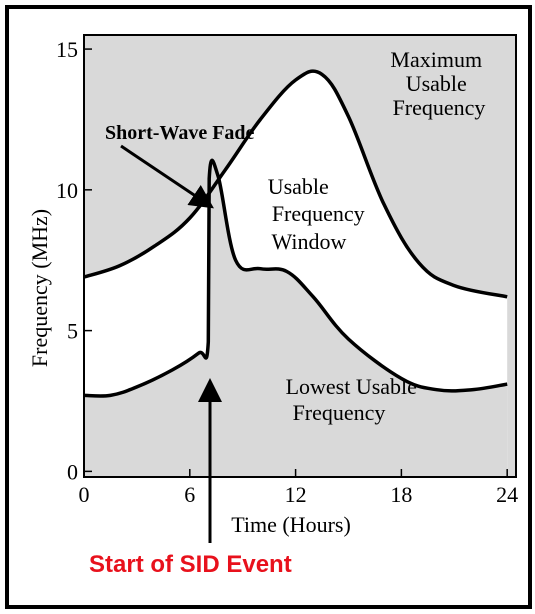 Image resolution: width=535 pixels, height=614 pixels. I want to click on window-label-line: Usable, so click(298, 186).